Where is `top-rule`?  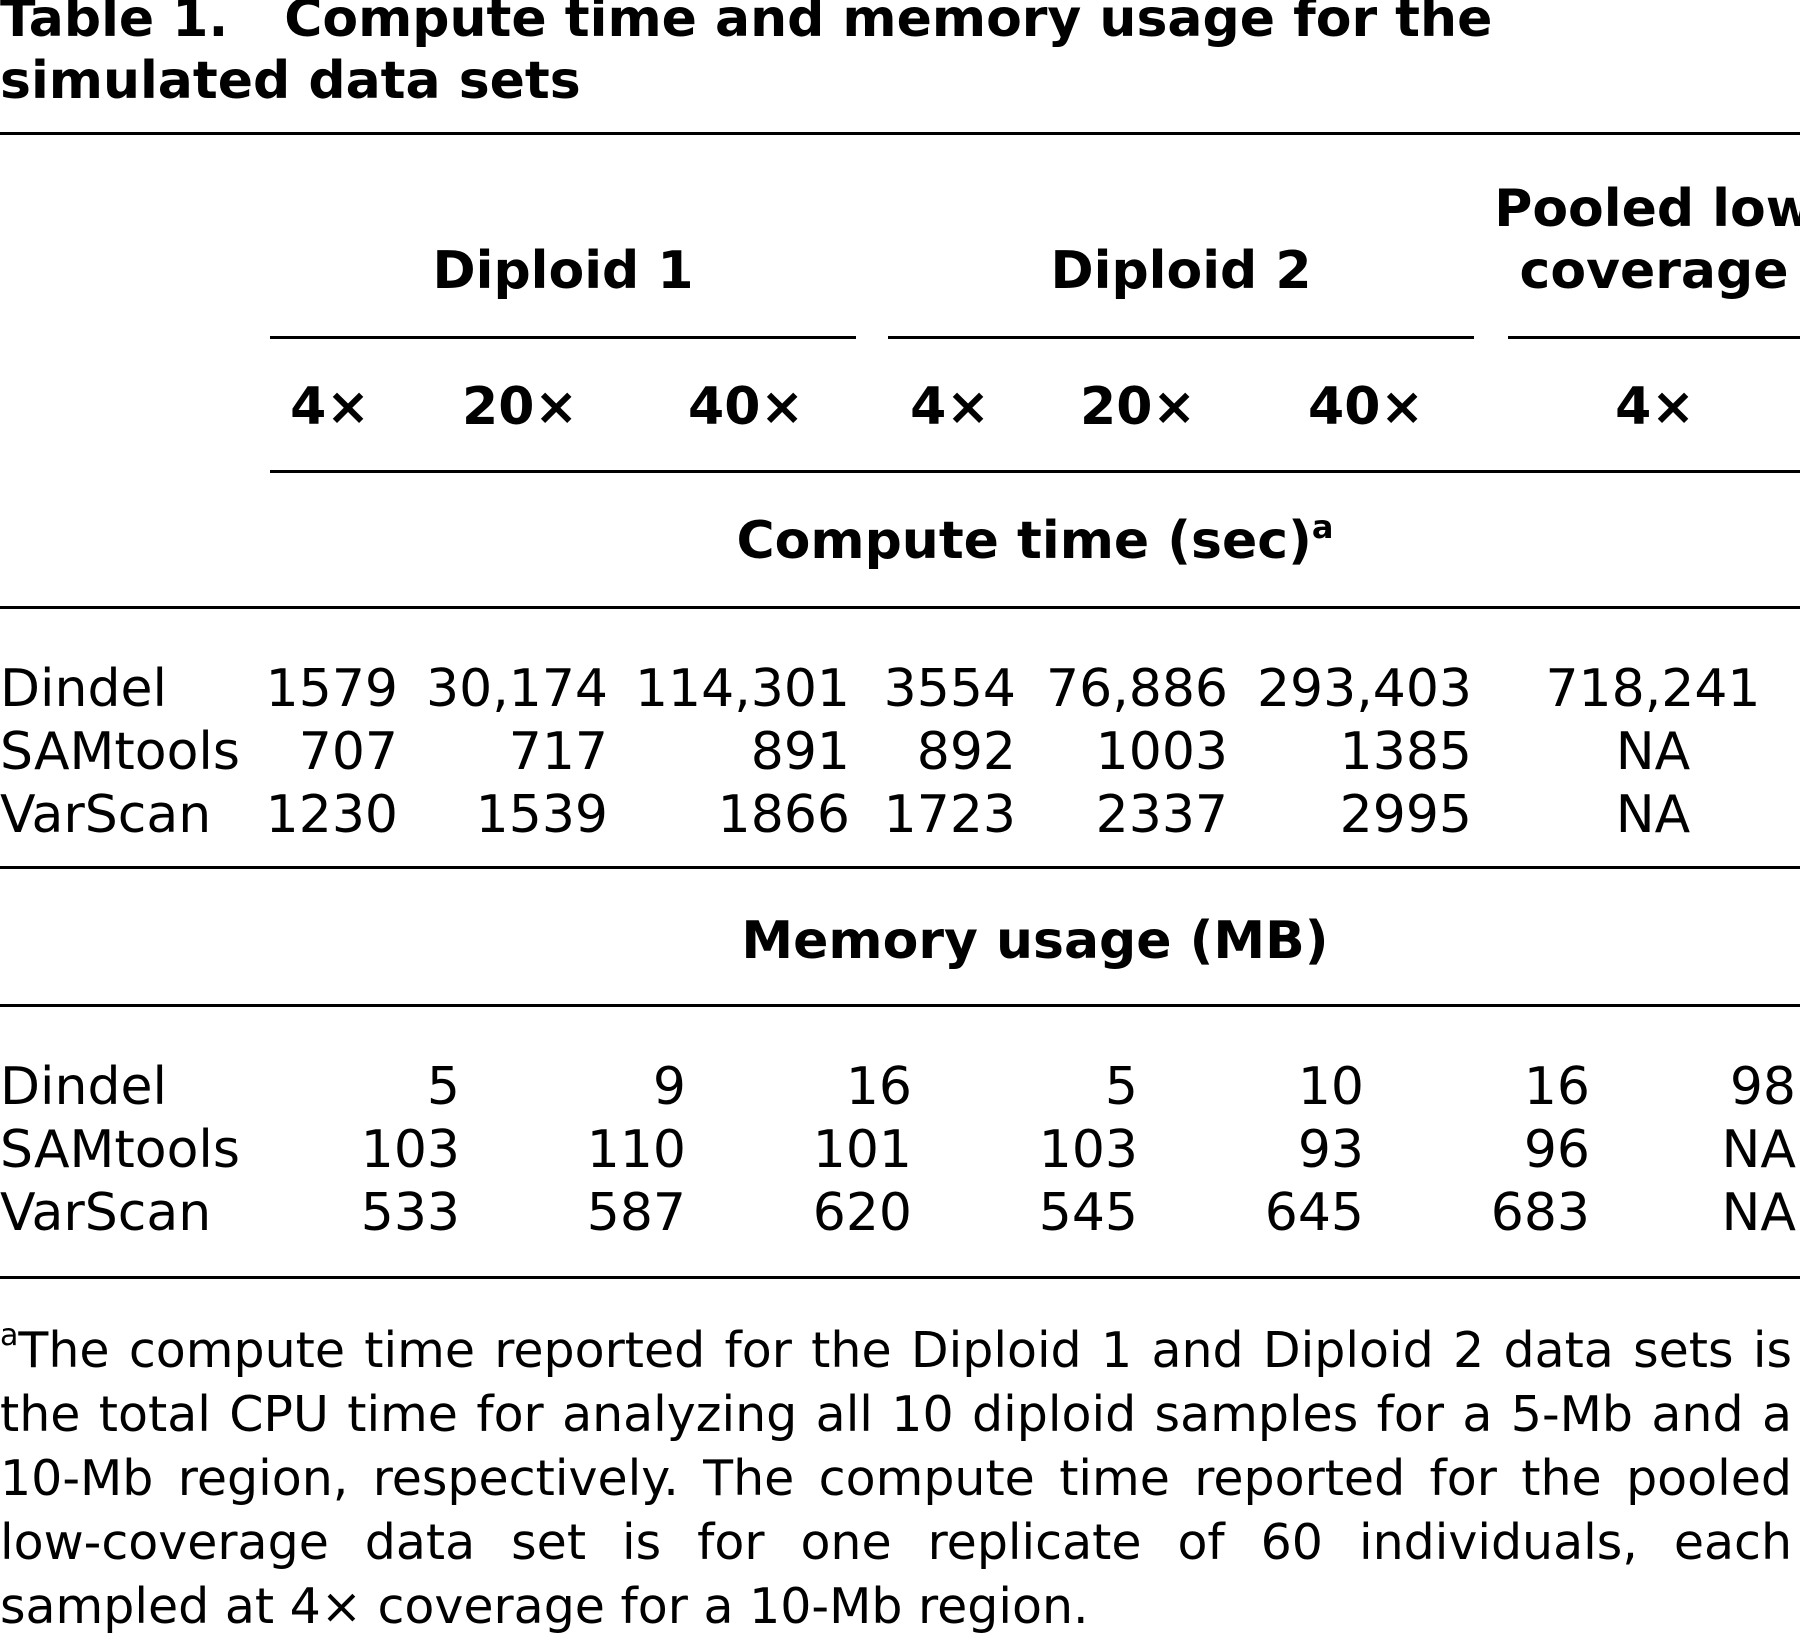 top-rule is located at coordinates (900, 133).